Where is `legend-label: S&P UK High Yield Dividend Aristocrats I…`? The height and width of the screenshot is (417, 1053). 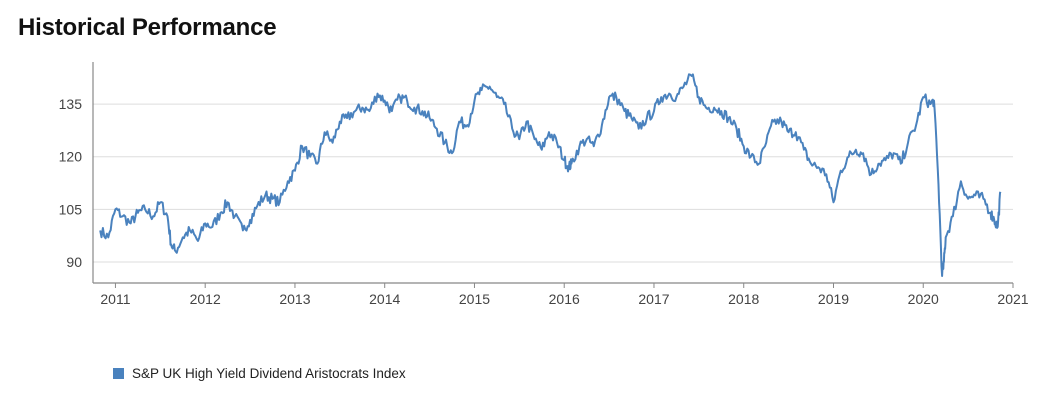
legend-label: S&P UK High Yield Dividend Aristocrats I… is located at coordinates (269, 373).